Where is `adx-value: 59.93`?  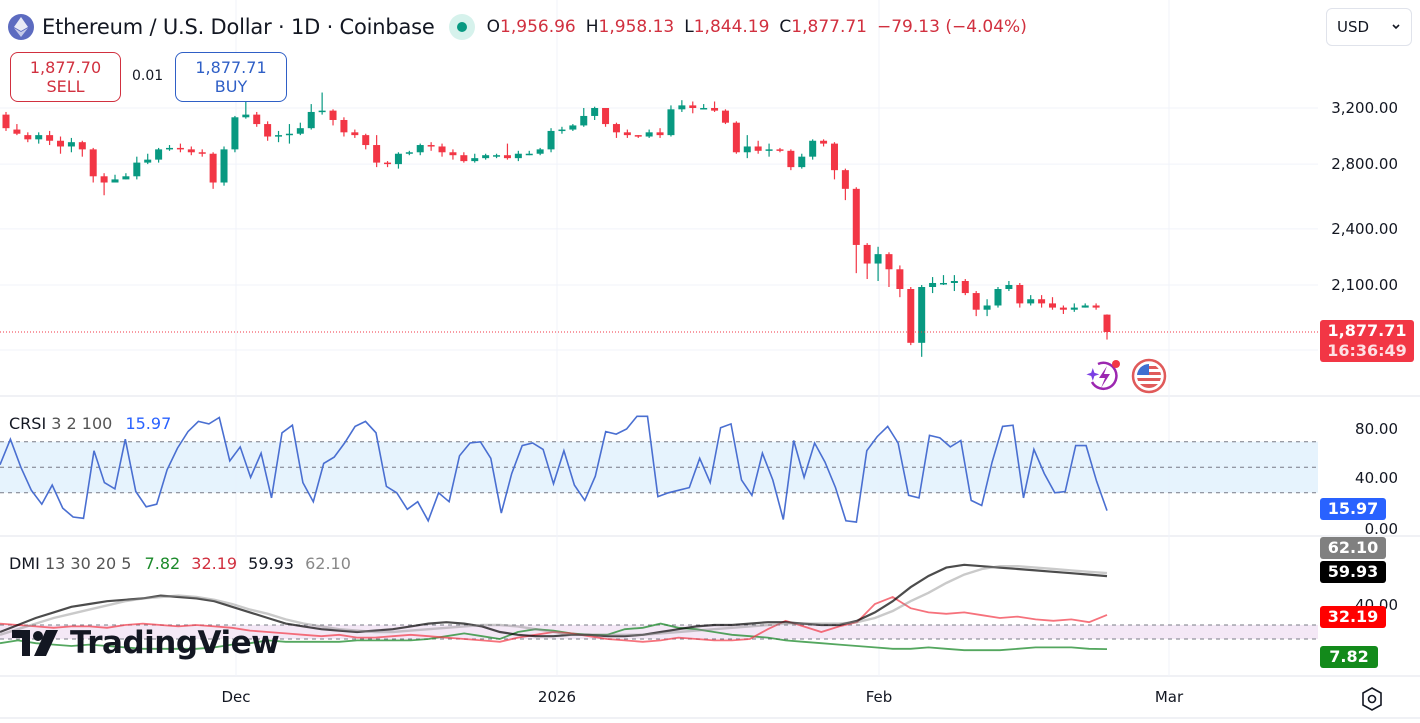 adx-value: 59.93 is located at coordinates (271, 563).